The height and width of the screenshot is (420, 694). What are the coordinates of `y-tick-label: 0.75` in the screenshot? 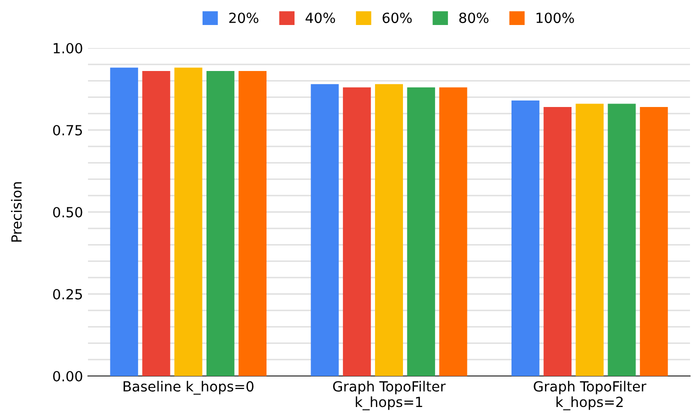 It's located at (67, 130).